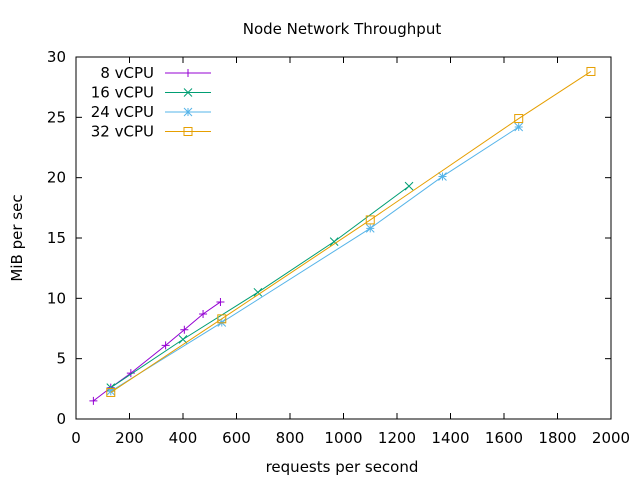 This screenshot has height=480, width=640. What do you see at coordinates (127, 73) in the screenshot?
I see `legend-label: 8 vCPU` at bounding box center [127, 73].